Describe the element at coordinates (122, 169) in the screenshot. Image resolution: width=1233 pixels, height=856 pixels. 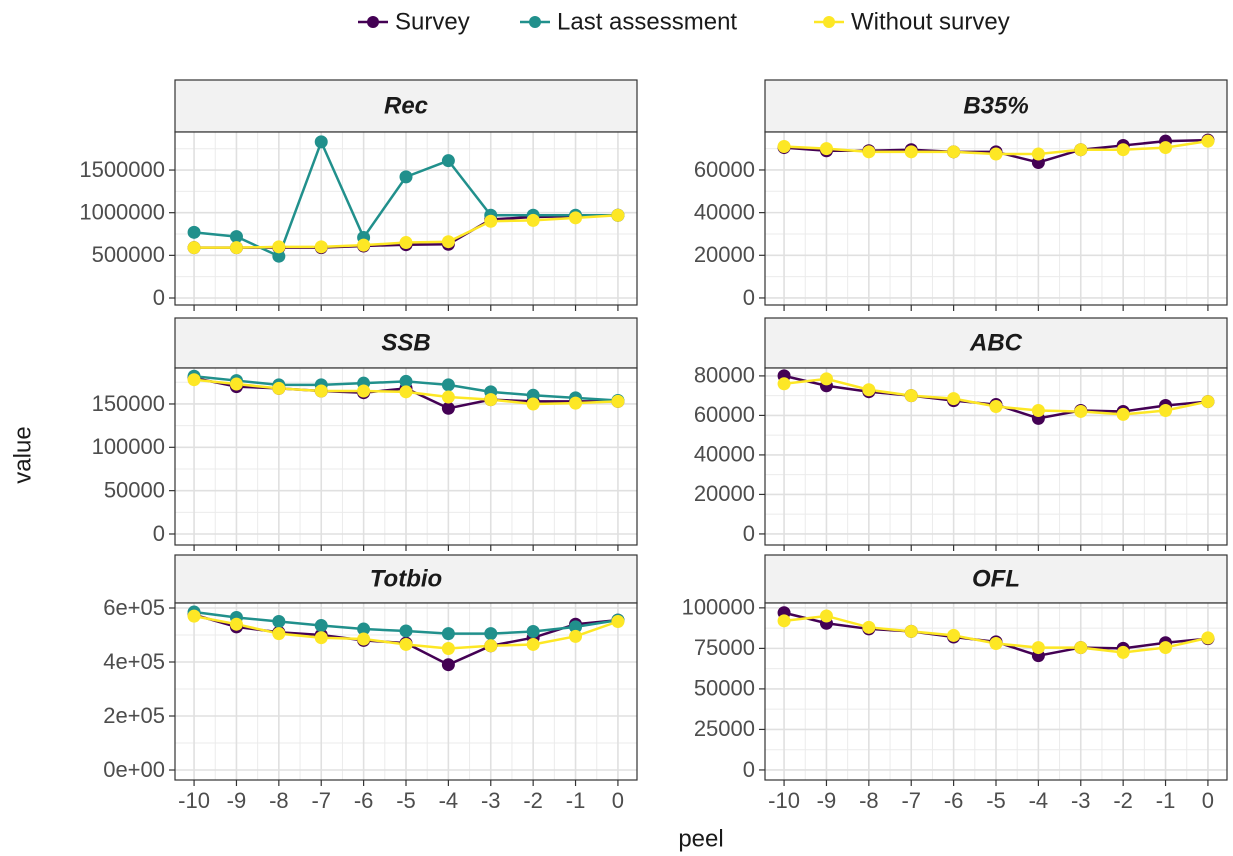
I see `y-tick-label: 1500000` at that location.